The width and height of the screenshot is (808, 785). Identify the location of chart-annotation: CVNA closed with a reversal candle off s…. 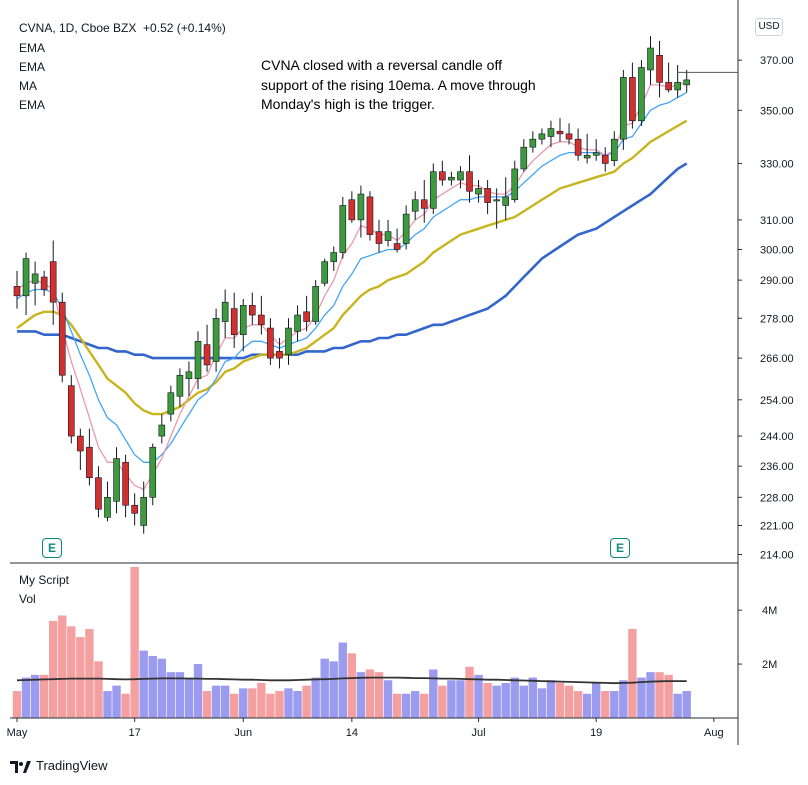
(398, 84).